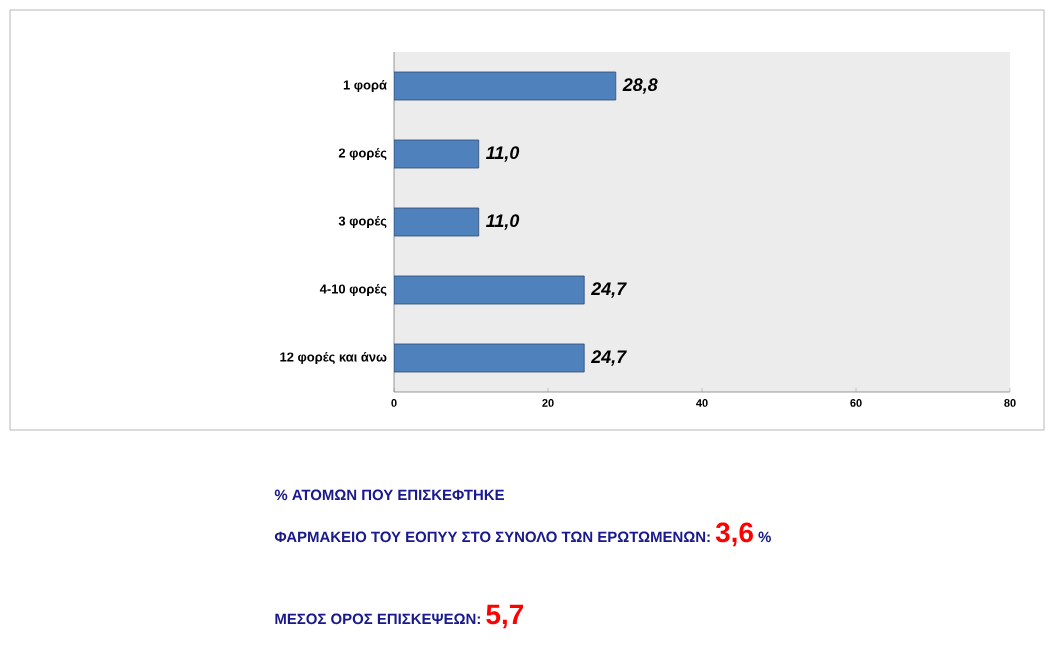 This screenshot has height=654, width=1056. I want to click on text: 3,6, so click(734, 534).